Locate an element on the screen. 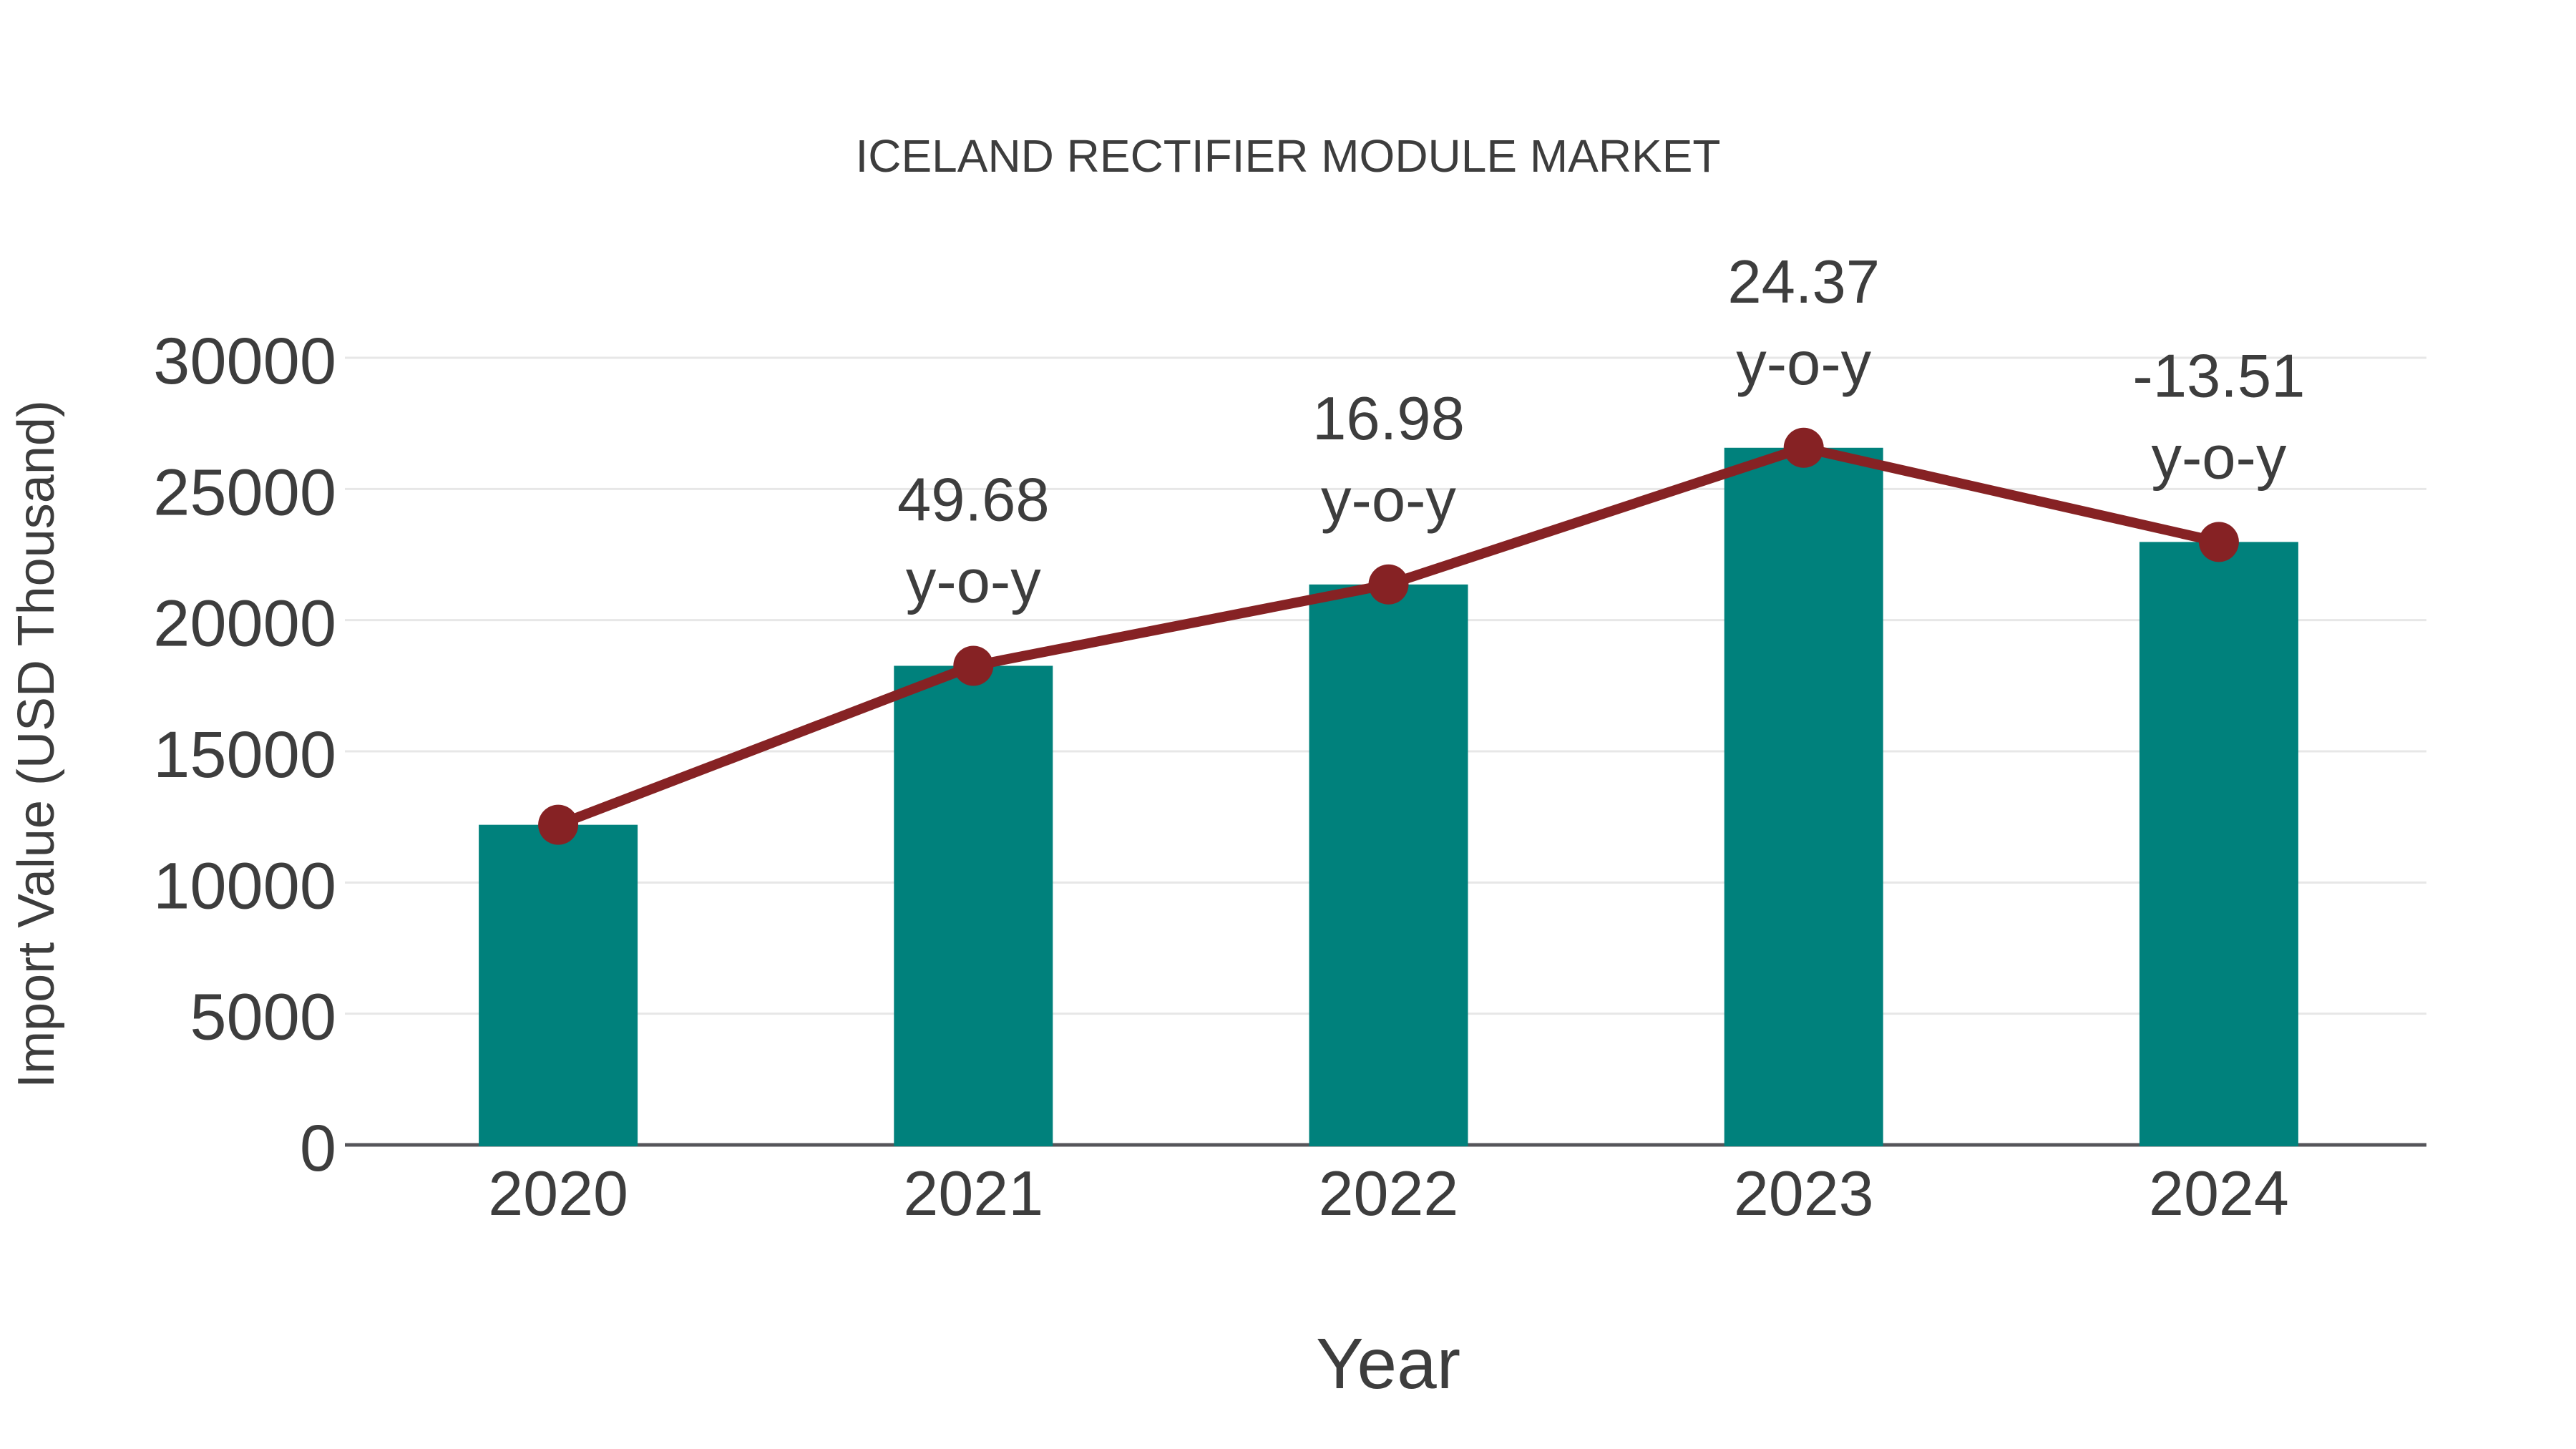 The image size is (2576, 1449). x-tick-label-2021: 2021 is located at coordinates (973, 1193).